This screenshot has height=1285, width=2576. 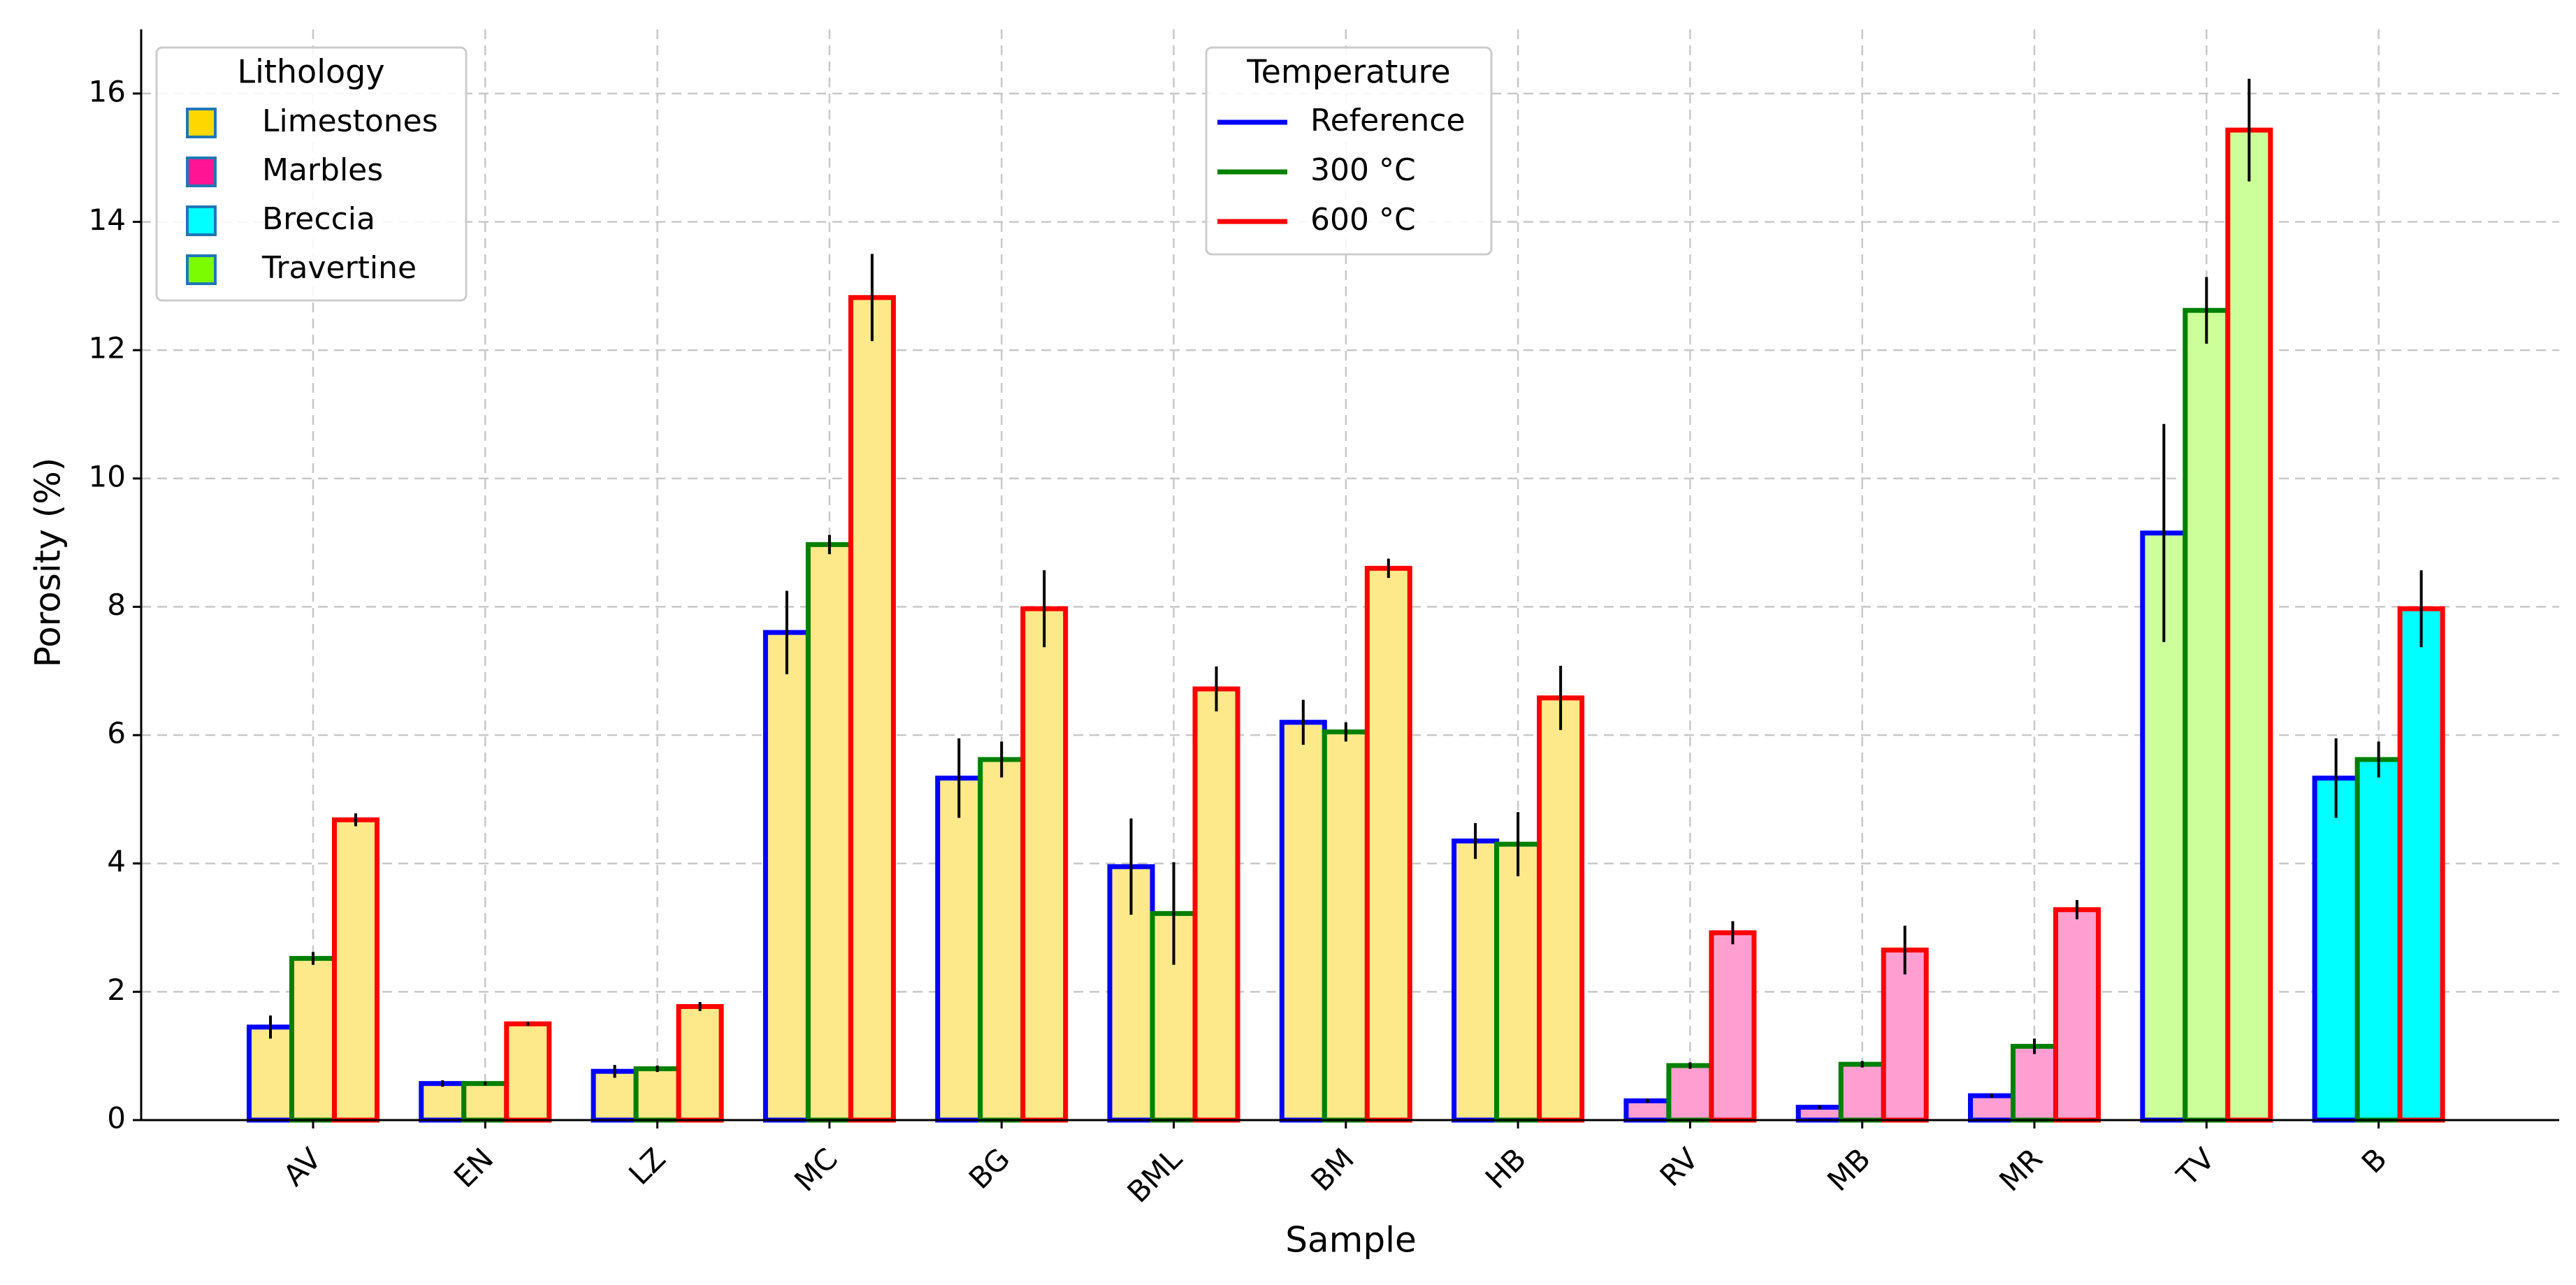 What do you see at coordinates (1506, 1168) in the screenshot?
I see `x-tick-label: HB` at bounding box center [1506, 1168].